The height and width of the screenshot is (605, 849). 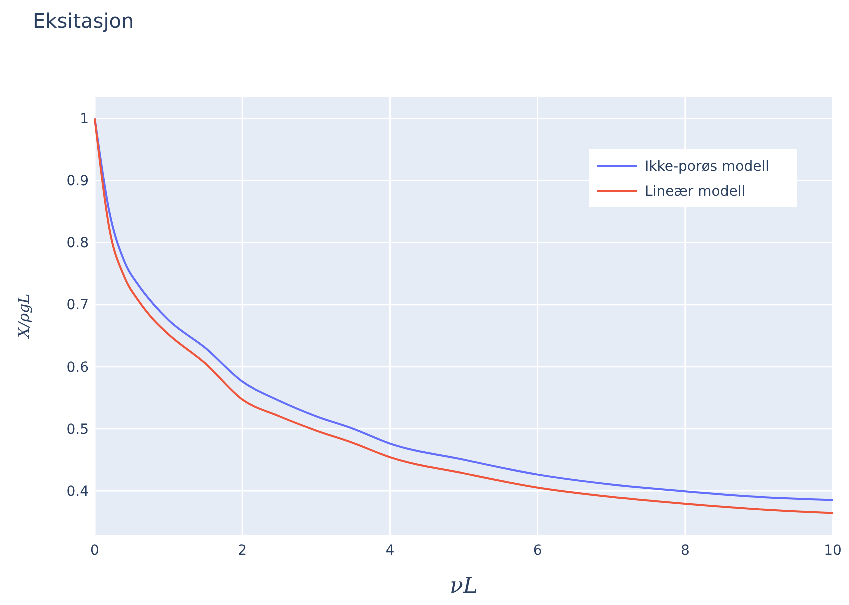 I want to click on y-tick-label: 1, so click(x=84, y=120).